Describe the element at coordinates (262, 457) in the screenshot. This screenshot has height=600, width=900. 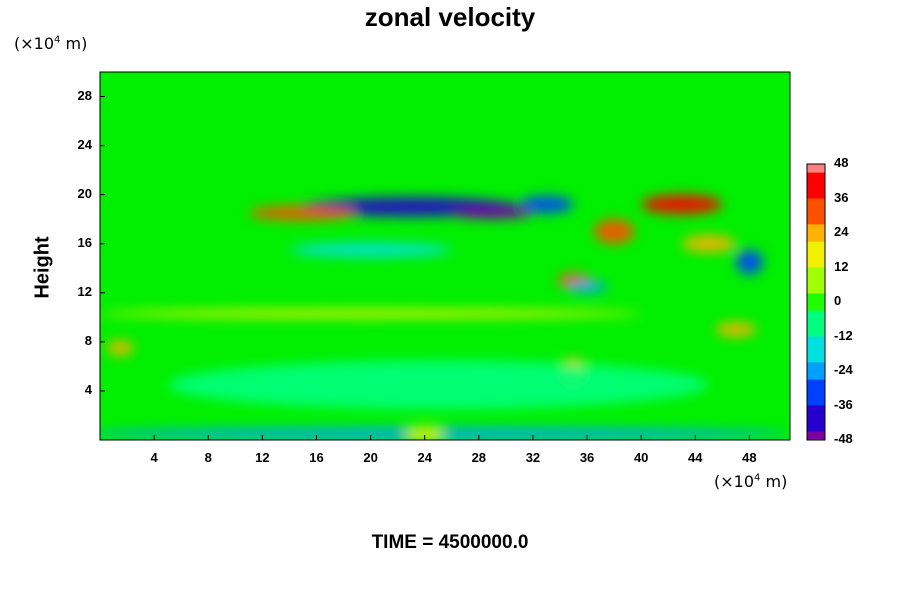
I see `x-tick-label: 12` at that location.